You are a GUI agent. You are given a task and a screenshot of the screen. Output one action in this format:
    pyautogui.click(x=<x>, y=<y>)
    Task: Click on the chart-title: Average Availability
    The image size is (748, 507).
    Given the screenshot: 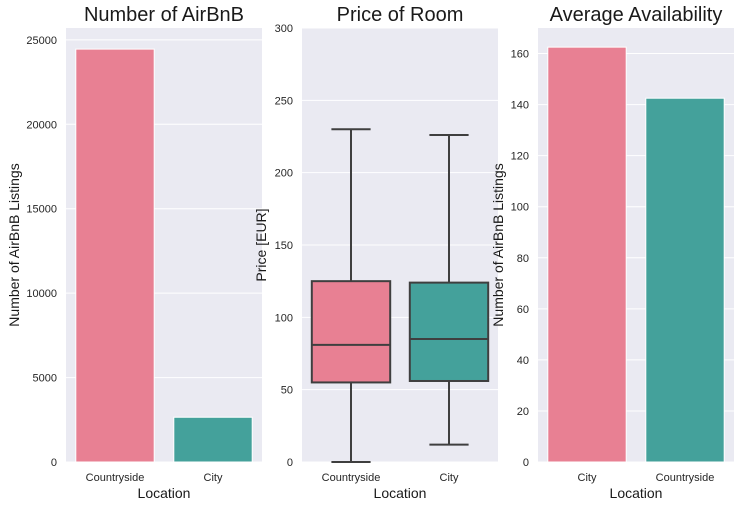 What is the action you would take?
    pyautogui.click(x=636, y=15)
    